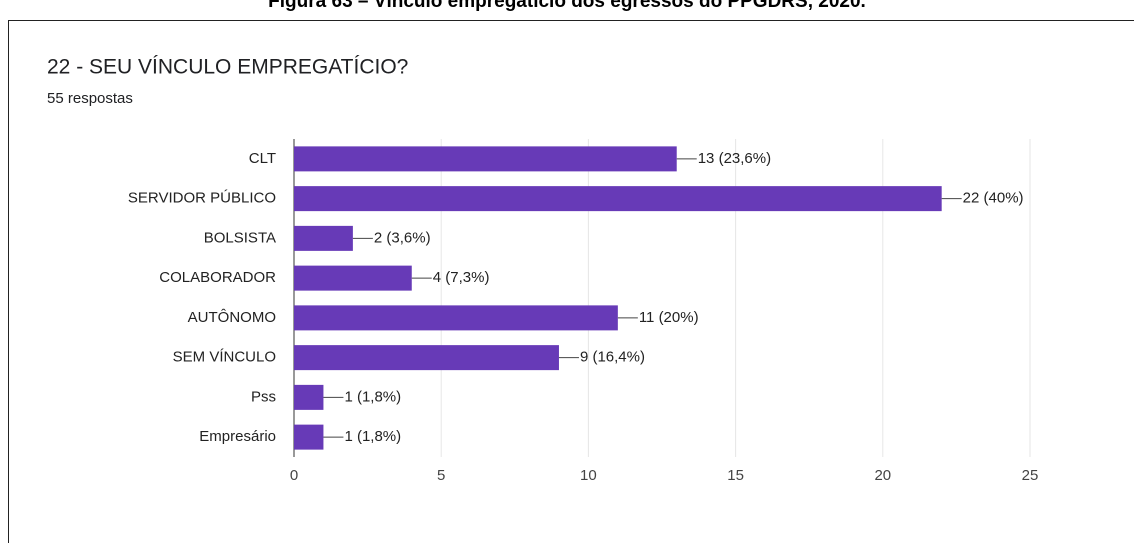  I want to click on x-tick-label: 0, so click(294, 475).